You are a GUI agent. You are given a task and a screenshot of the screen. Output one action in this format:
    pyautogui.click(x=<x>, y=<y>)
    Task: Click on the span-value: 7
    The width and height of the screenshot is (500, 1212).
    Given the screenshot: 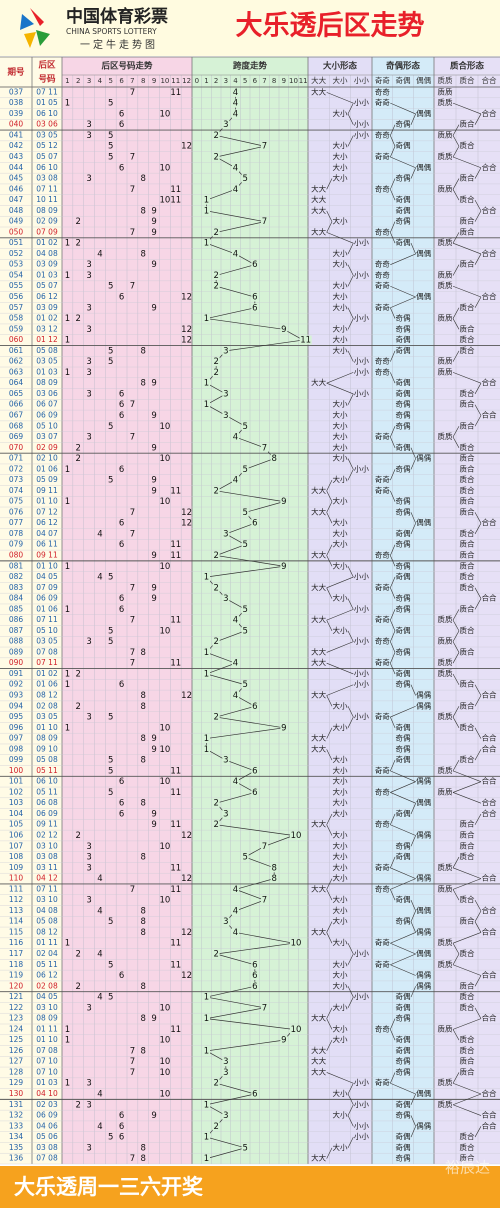 What is the action you would take?
    pyautogui.click(x=264, y=147)
    